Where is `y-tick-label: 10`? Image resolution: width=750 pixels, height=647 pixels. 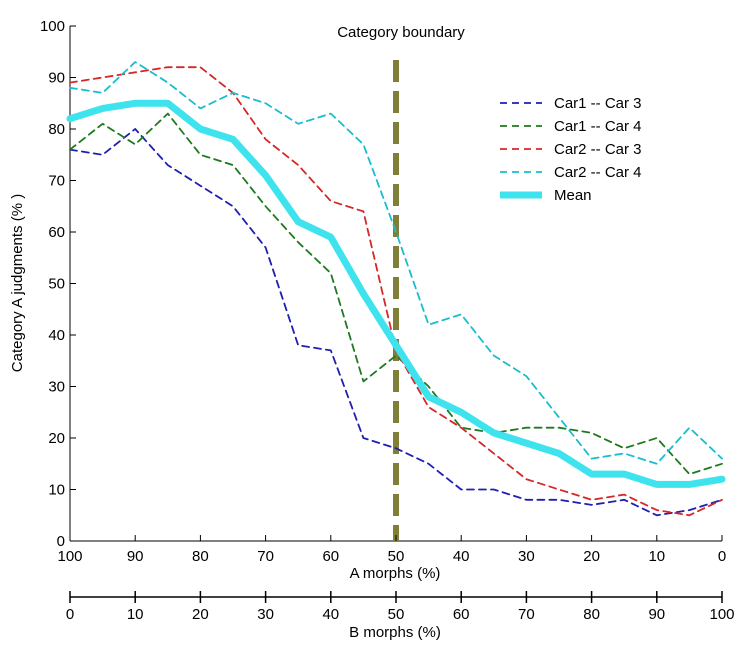
y-tick-label: 10 is located at coordinates (56, 490).